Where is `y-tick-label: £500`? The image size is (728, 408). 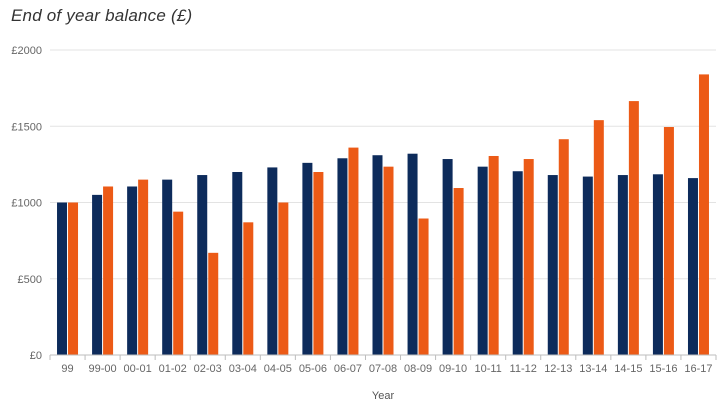 y-tick-label: £500 is located at coordinates (30, 280).